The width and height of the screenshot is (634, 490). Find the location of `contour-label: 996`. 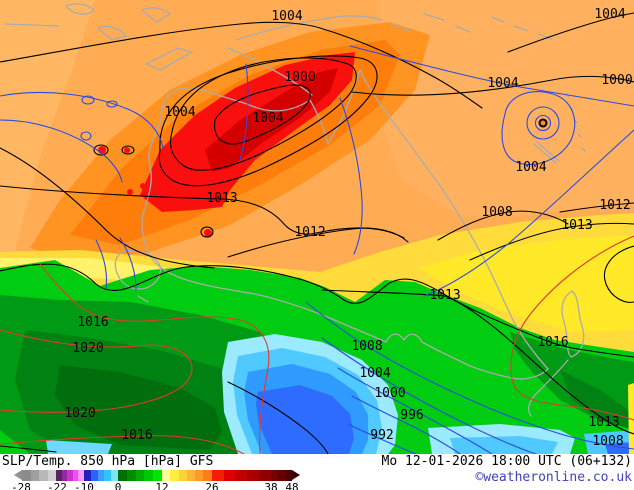

contour-label: 996 is located at coordinates (411, 415).